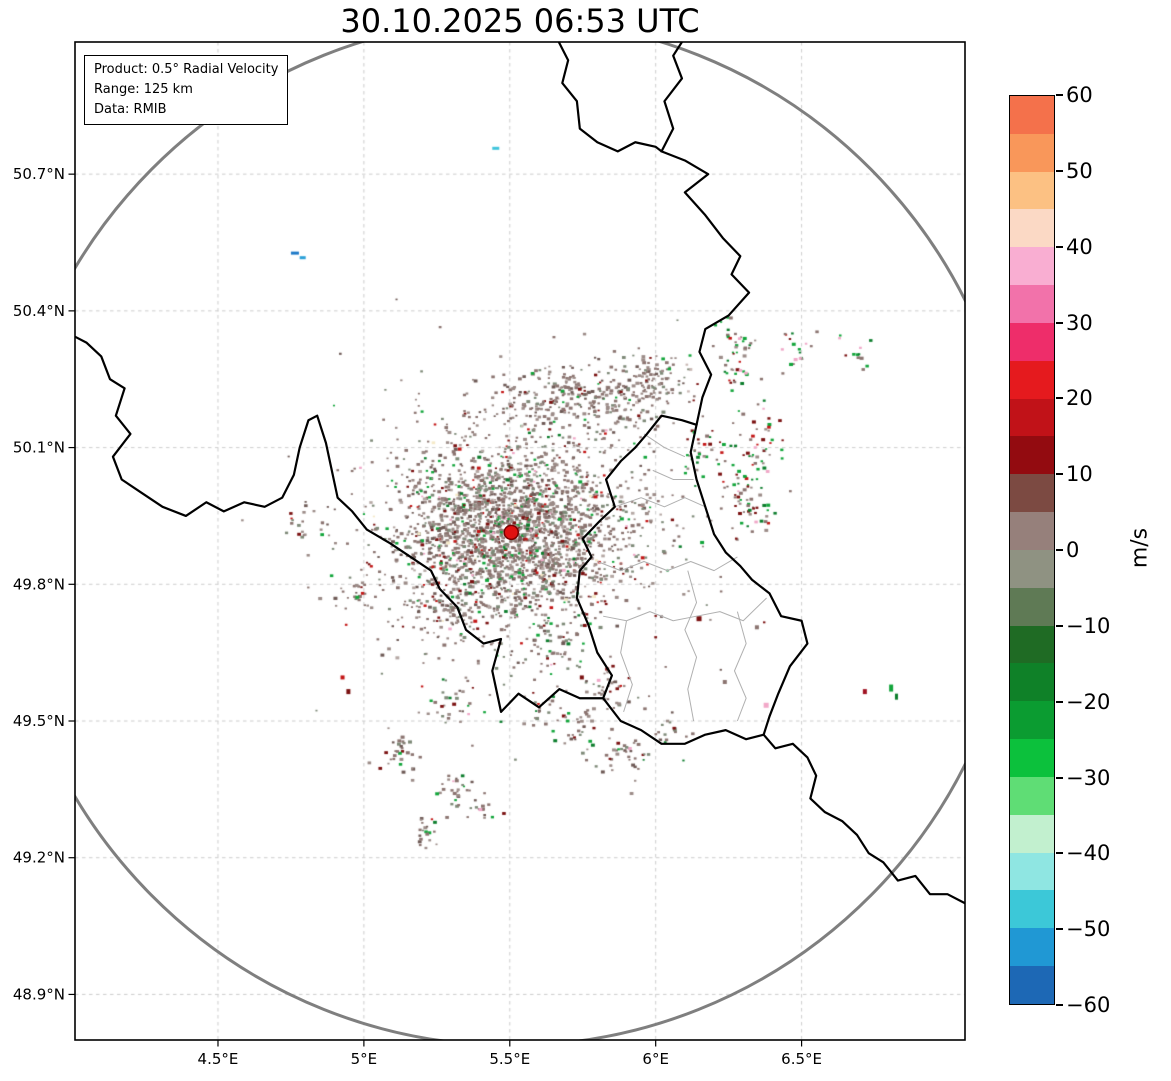 The image size is (1171, 1081). Describe the element at coordinates (39, 448) in the screenshot. I see `y-axis-tick-label: 50.1°N` at that location.